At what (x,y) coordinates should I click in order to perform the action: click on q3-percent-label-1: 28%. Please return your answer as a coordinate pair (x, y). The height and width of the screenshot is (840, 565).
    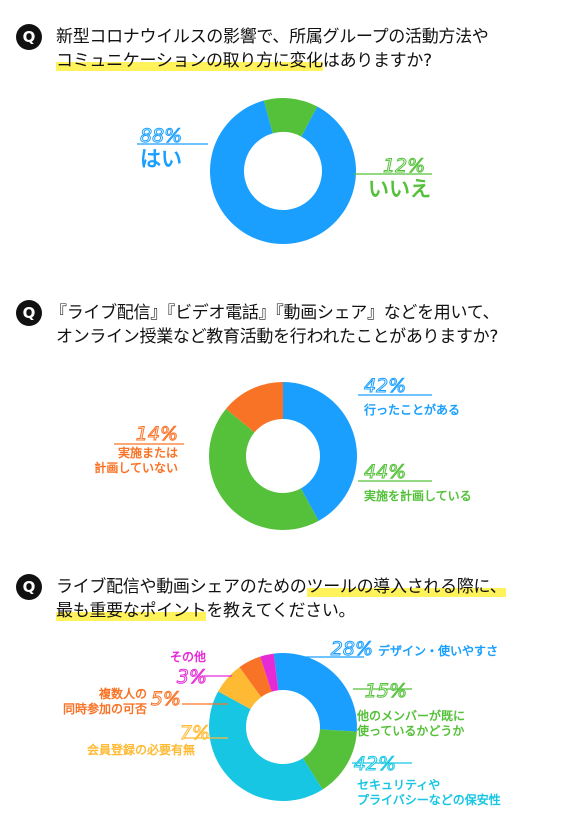
    Looking at the image, I should click on (352, 649).